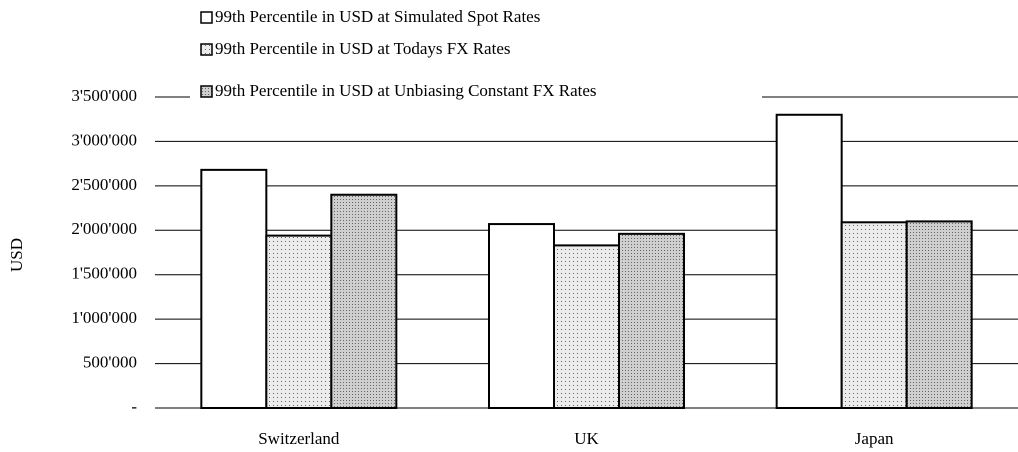 This screenshot has height=452, width=1018. What do you see at coordinates (104, 139) in the screenshot?
I see `y-tick-label: 3'000'000` at bounding box center [104, 139].